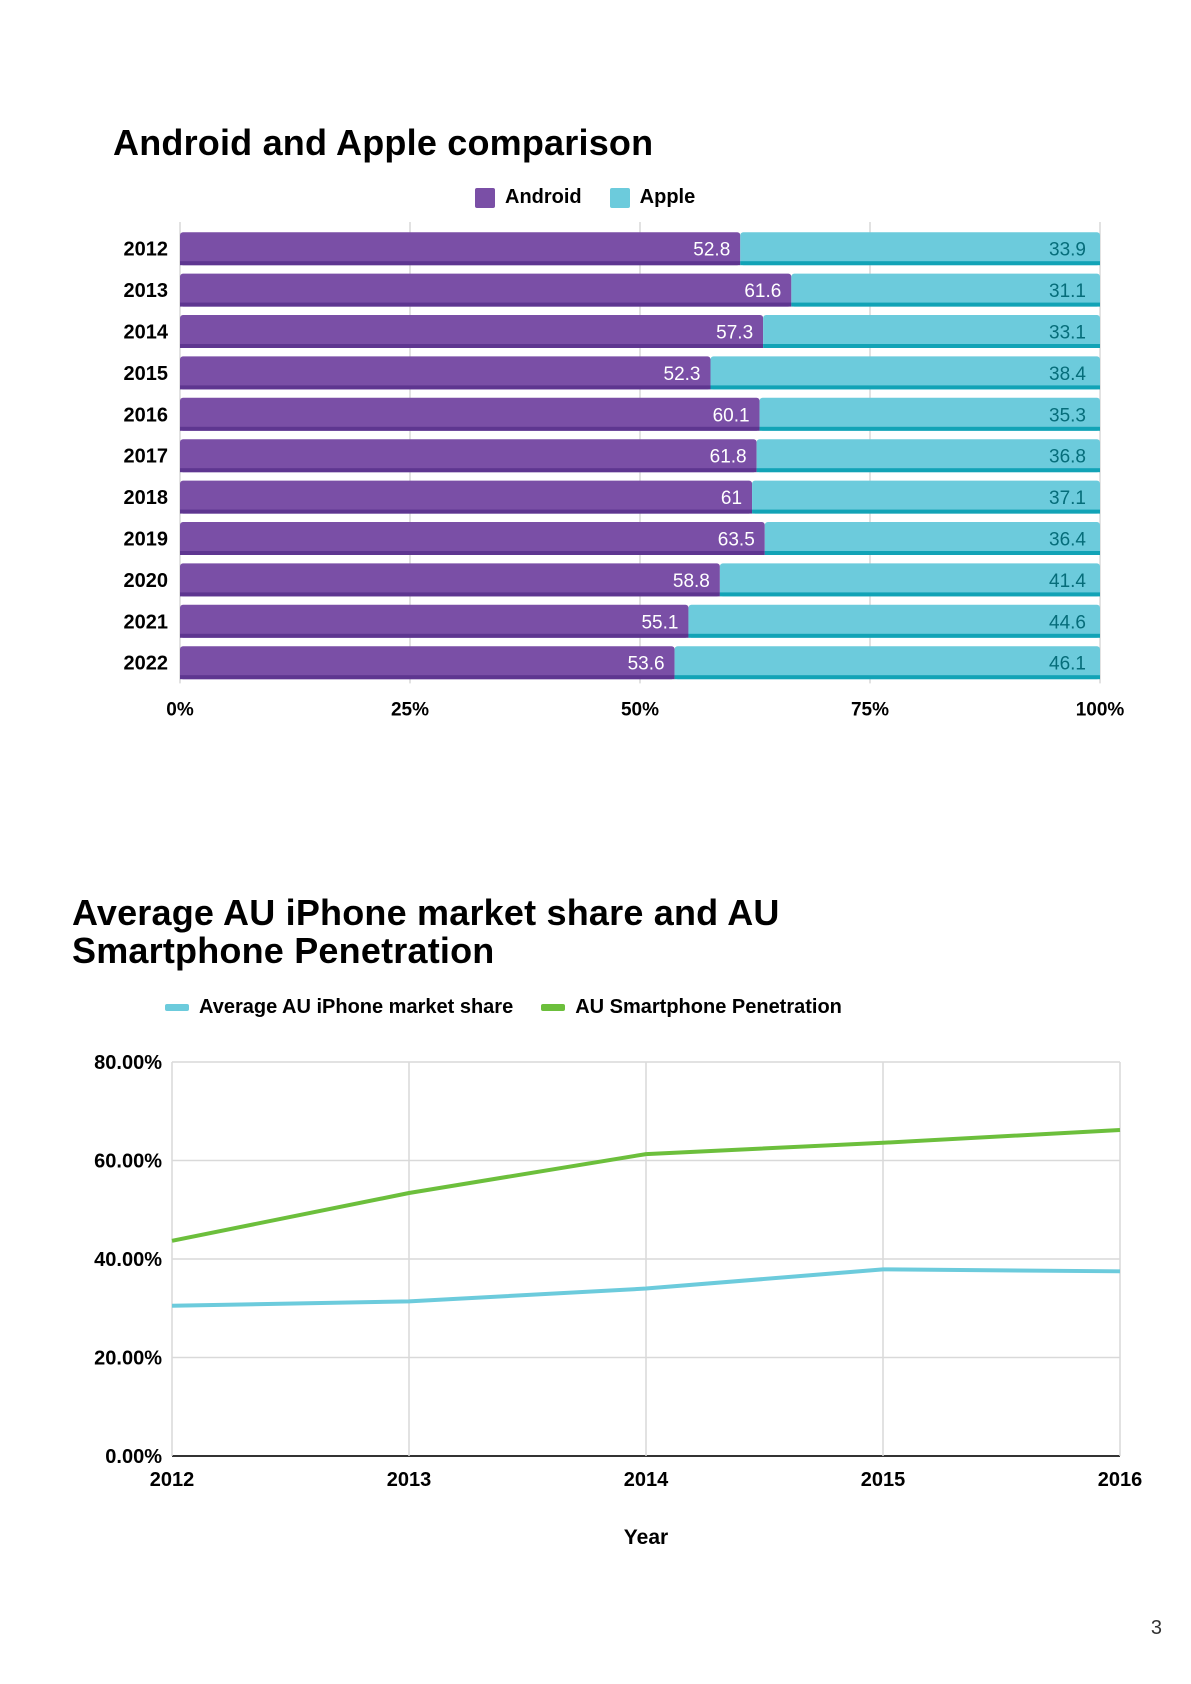 The height and width of the screenshot is (1684, 1191). Describe the element at coordinates (128, 1359) in the screenshot. I see `y-tick-label: 20.00%` at that location.